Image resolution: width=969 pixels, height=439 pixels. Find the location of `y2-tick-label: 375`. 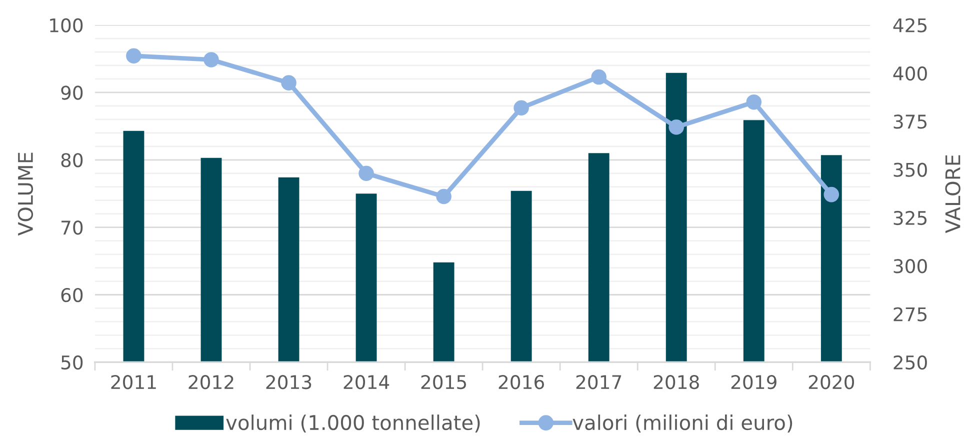

y2-tick-label: 375 is located at coordinates (910, 121).